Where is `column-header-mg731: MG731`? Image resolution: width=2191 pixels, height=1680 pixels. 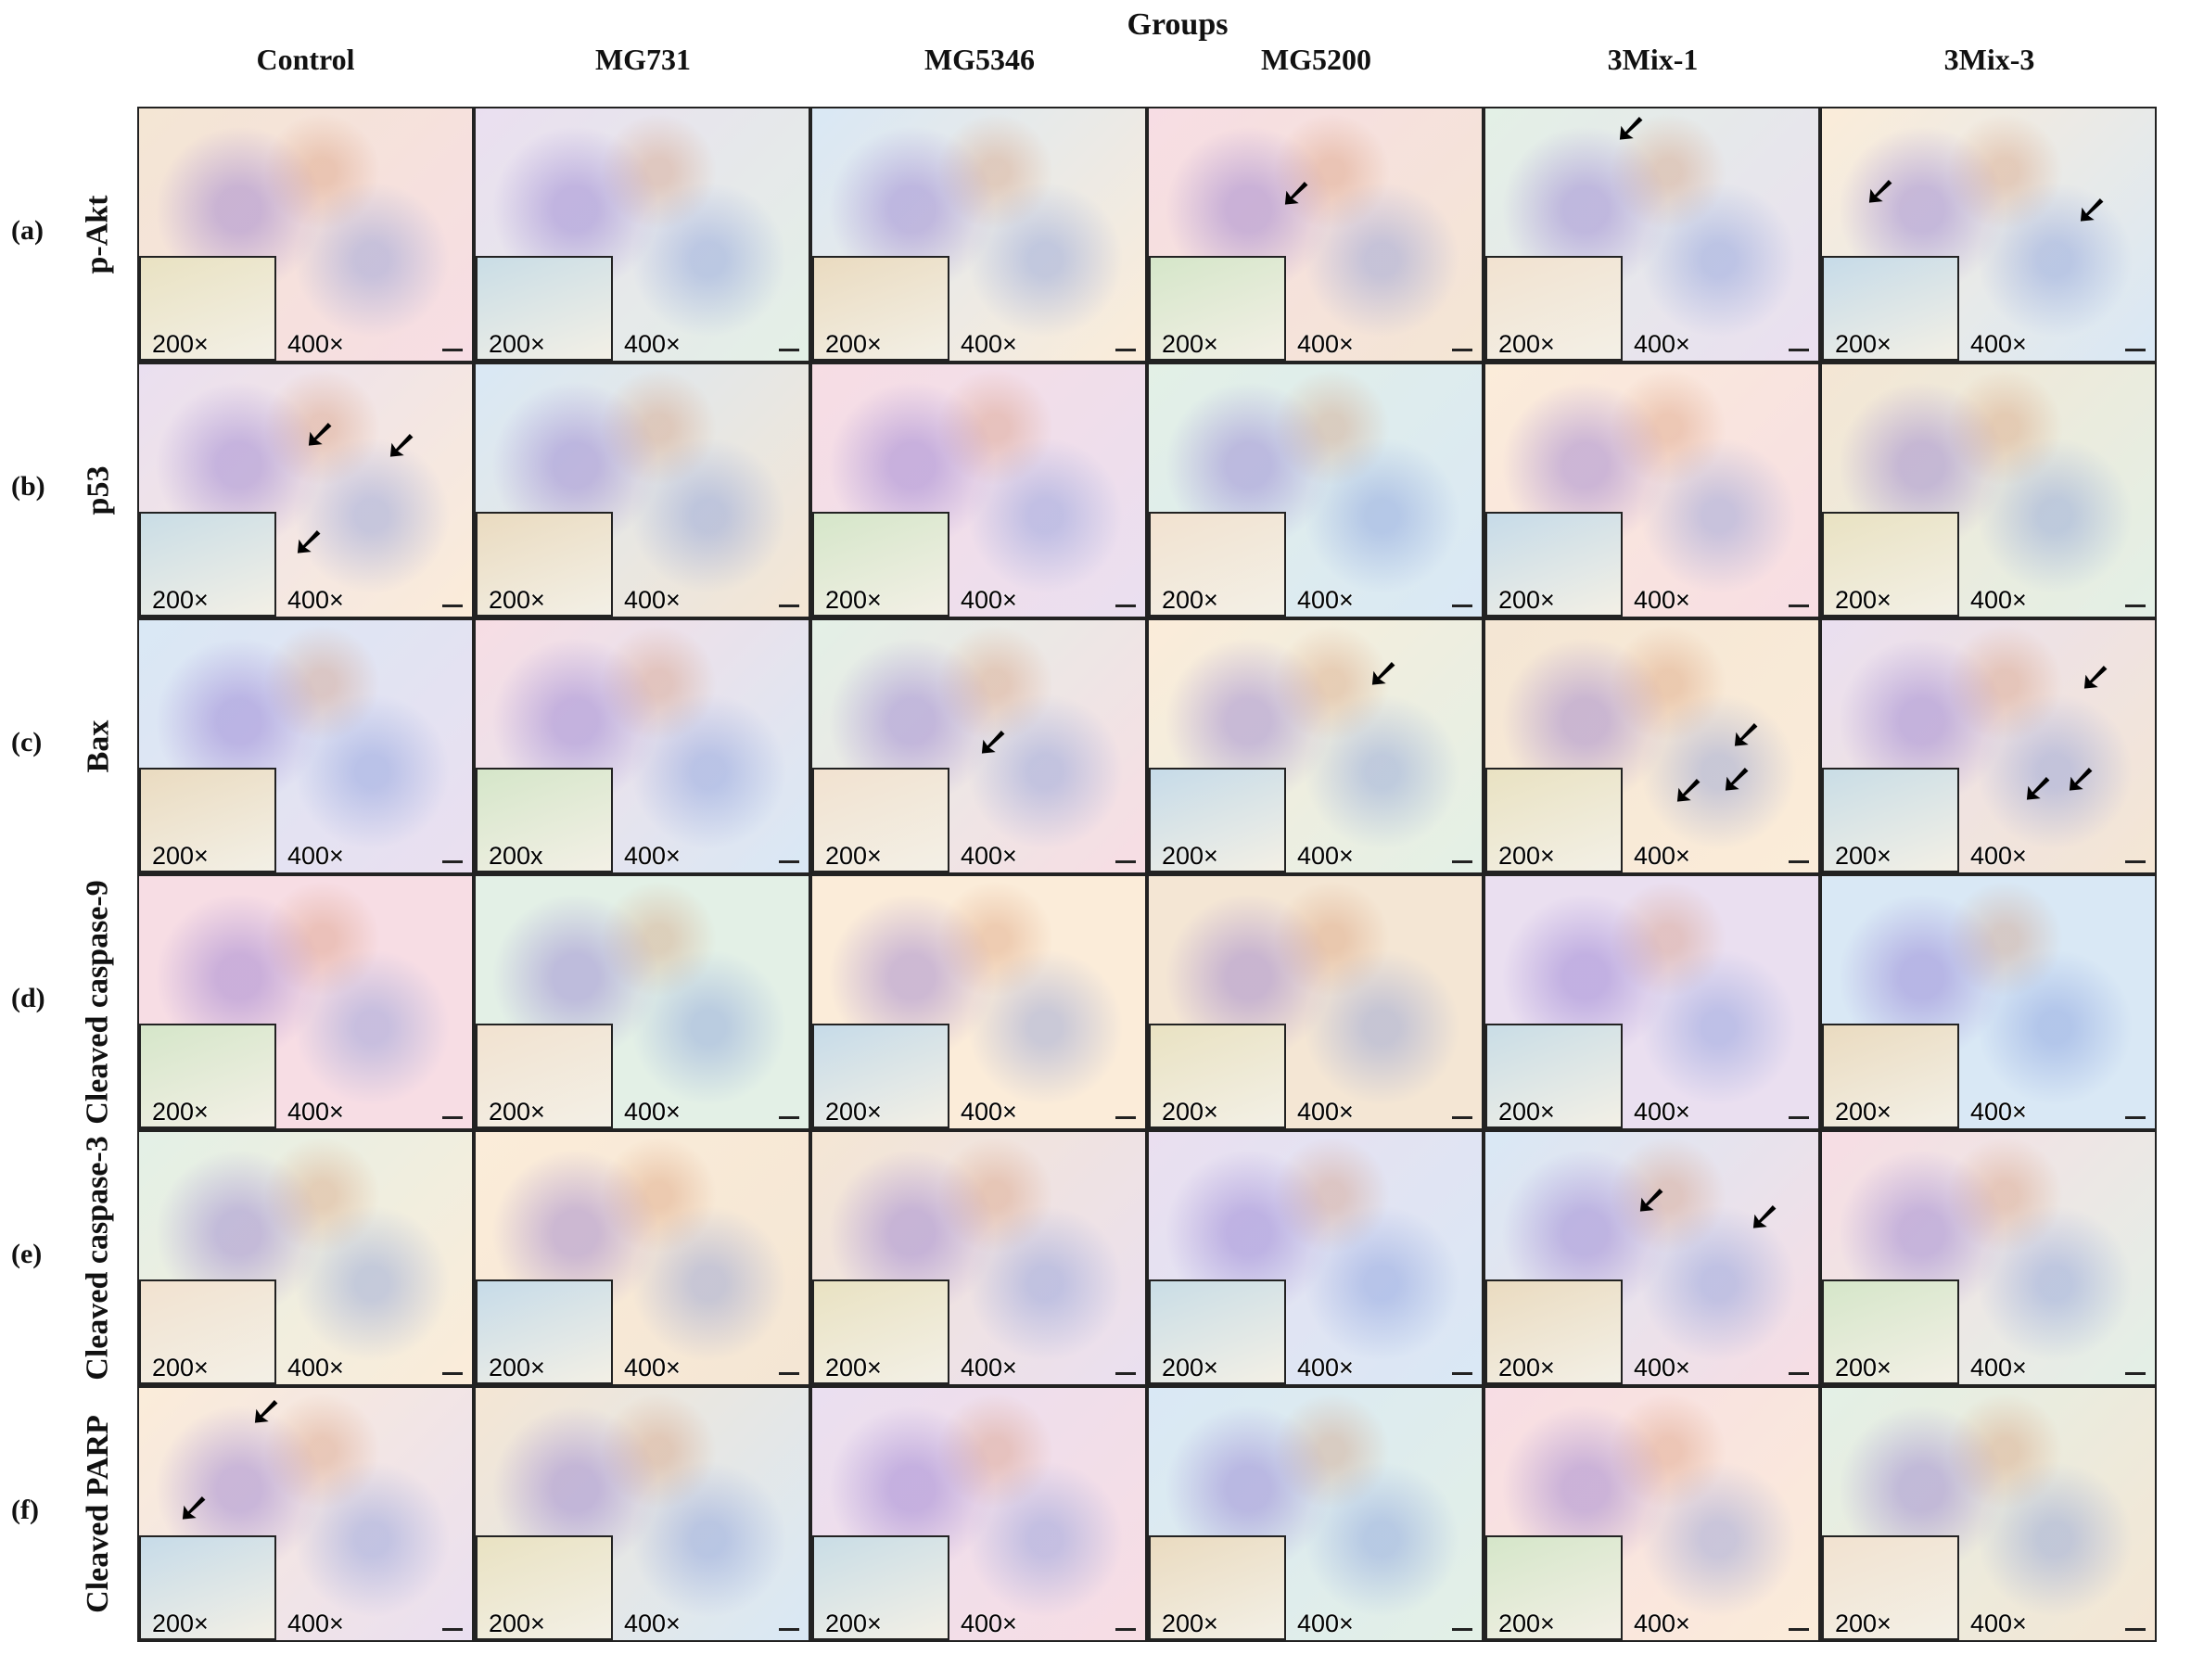
column-header-mg731: MG731 is located at coordinates (643, 59).